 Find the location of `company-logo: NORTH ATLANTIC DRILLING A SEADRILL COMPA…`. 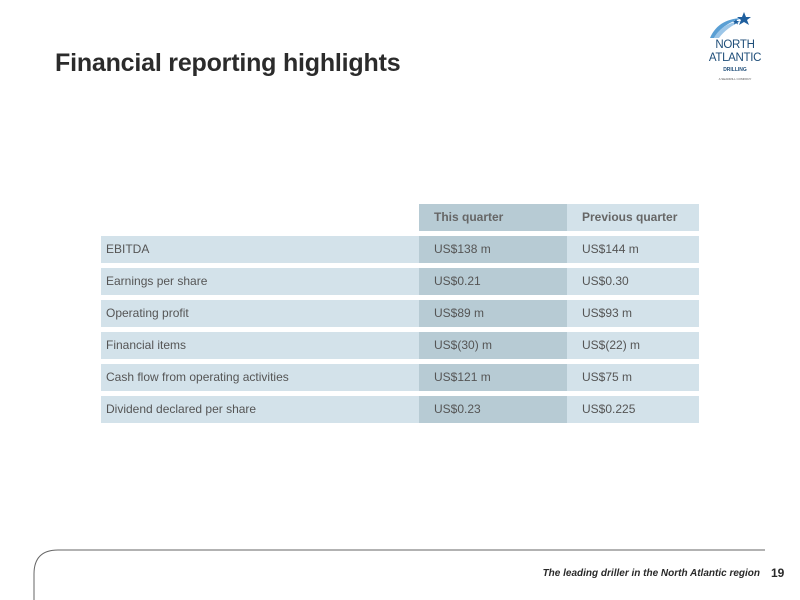

company-logo: NORTH ATLANTIC DRILLING A SEADRILL COMPA… is located at coordinates (735, 49).